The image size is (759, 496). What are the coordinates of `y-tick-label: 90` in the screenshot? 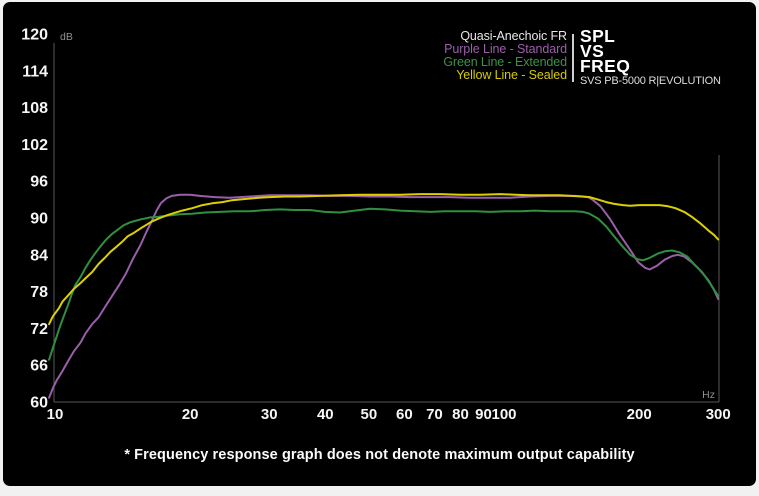 It's located at (39, 219).